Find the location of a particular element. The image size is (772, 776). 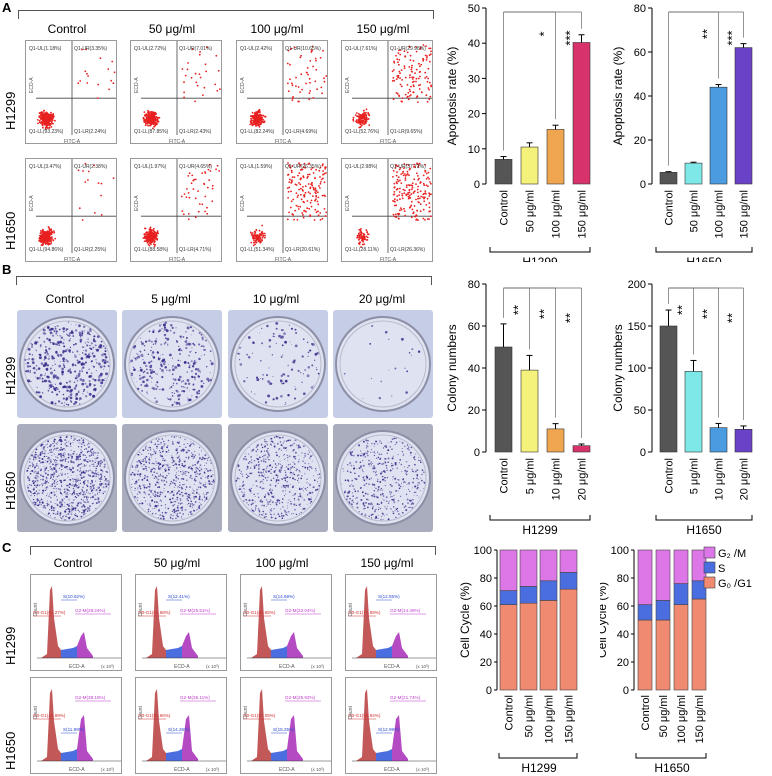

b-cond-5: 5 μg/ml is located at coordinates (171, 299).